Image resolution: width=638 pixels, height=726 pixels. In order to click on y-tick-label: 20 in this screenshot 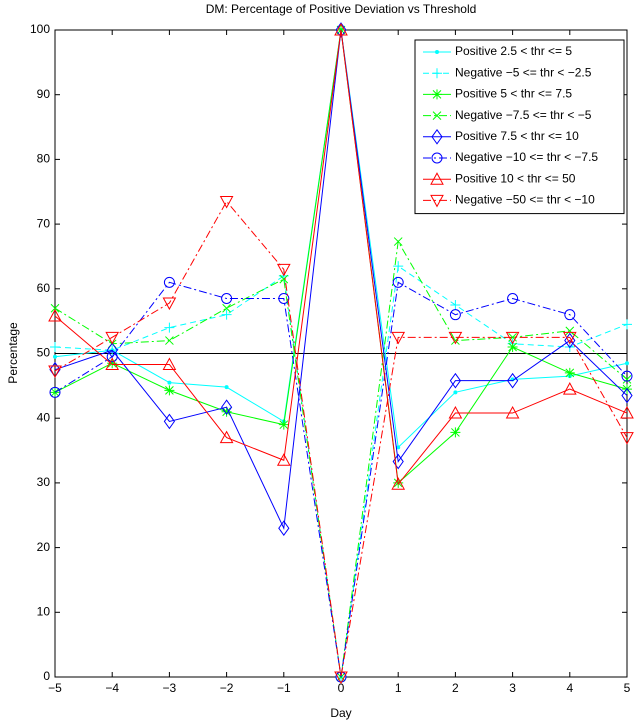, I will do `click(44, 547)`.